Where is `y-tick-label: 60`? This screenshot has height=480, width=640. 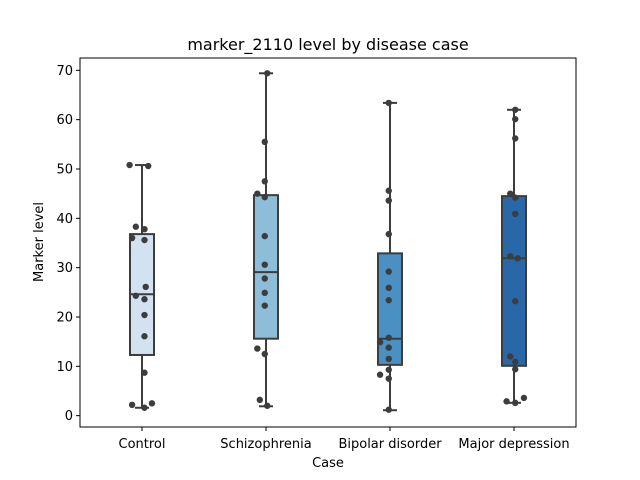 y-tick-label: 60 is located at coordinates (64, 120).